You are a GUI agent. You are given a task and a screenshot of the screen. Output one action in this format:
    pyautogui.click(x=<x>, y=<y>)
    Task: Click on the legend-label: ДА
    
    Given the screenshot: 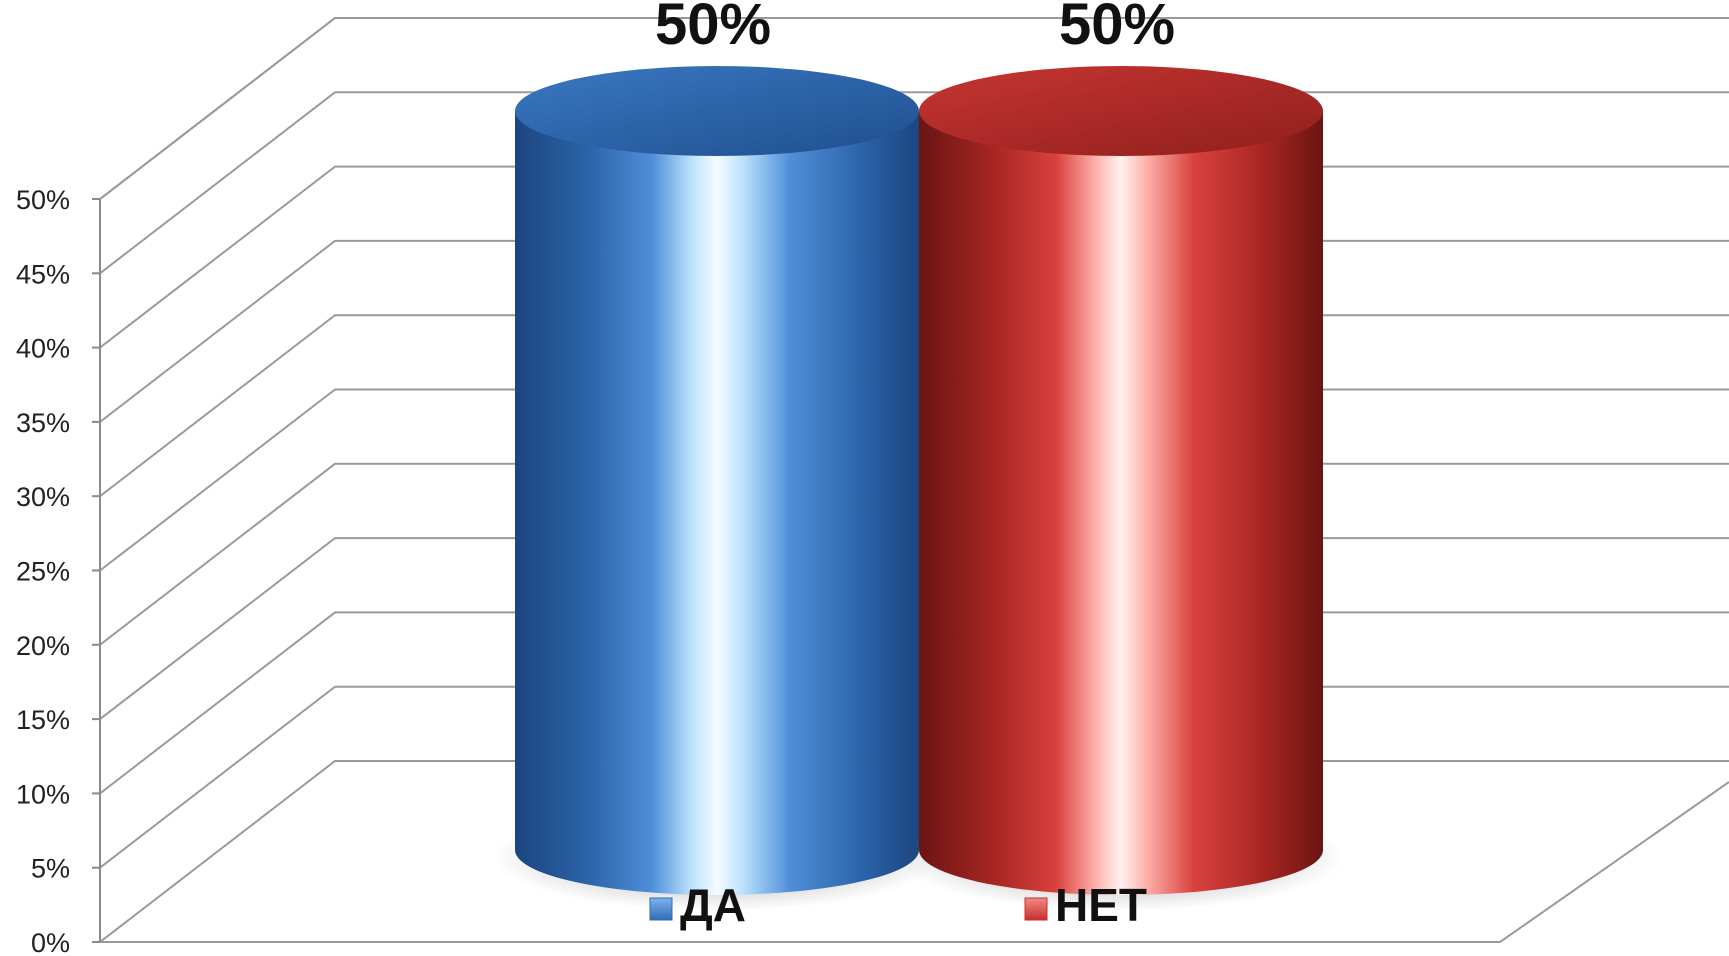 What is the action you would take?
    pyautogui.click(x=713, y=905)
    